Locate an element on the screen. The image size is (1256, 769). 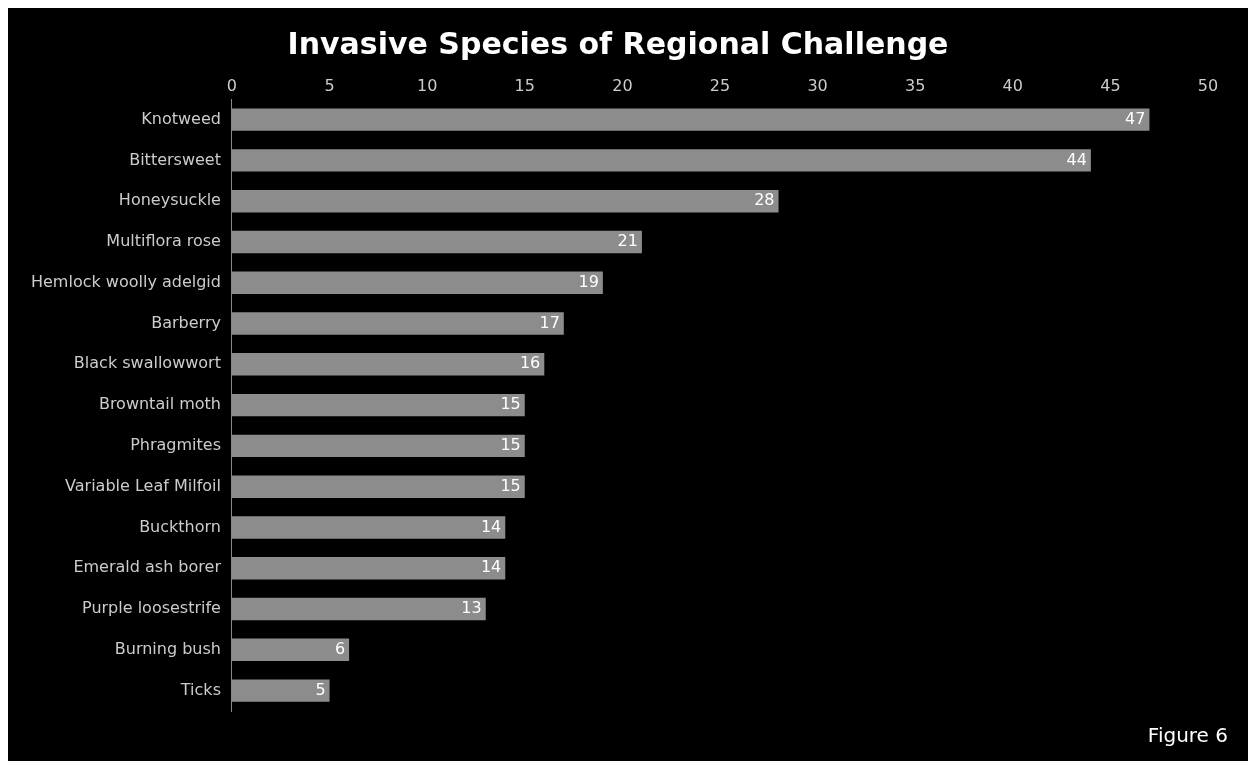
x-tick-label: 5 is located at coordinates (329, 85).